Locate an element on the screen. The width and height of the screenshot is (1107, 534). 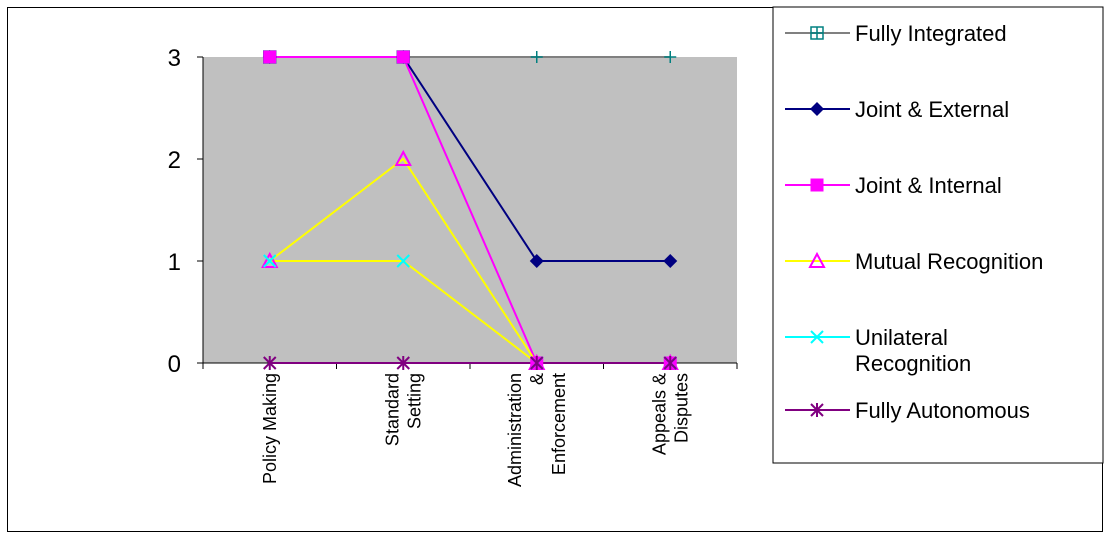
x-category-label: Disputes is located at coordinates (681, 408).